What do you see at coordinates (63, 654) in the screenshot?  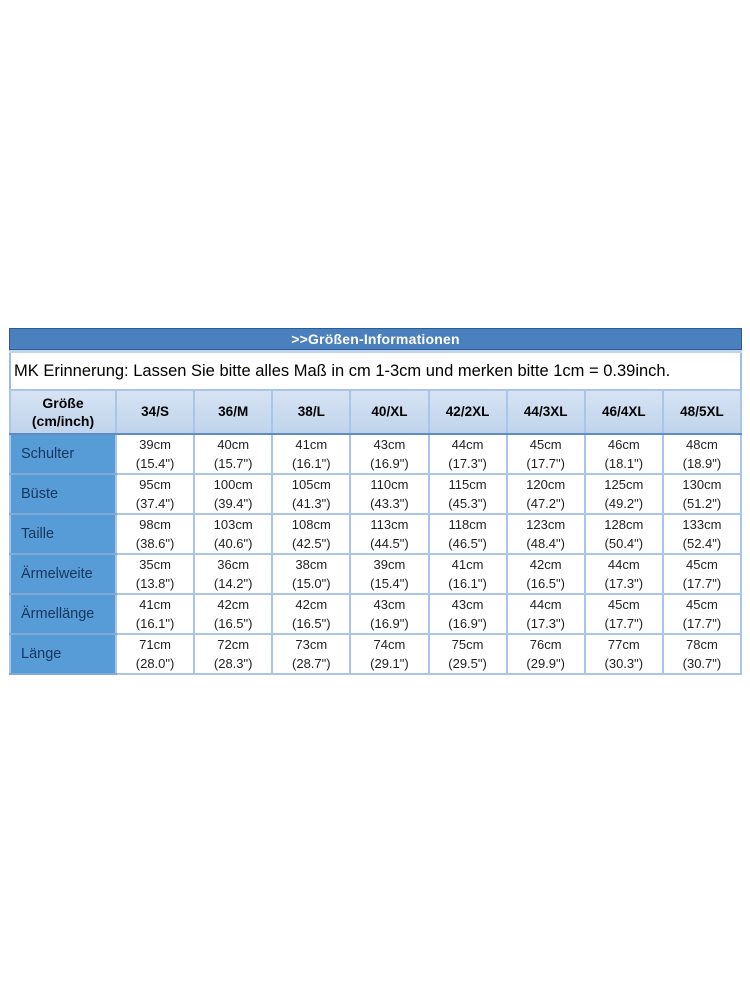 I see `row-label-laenge: Länge` at bounding box center [63, 654].